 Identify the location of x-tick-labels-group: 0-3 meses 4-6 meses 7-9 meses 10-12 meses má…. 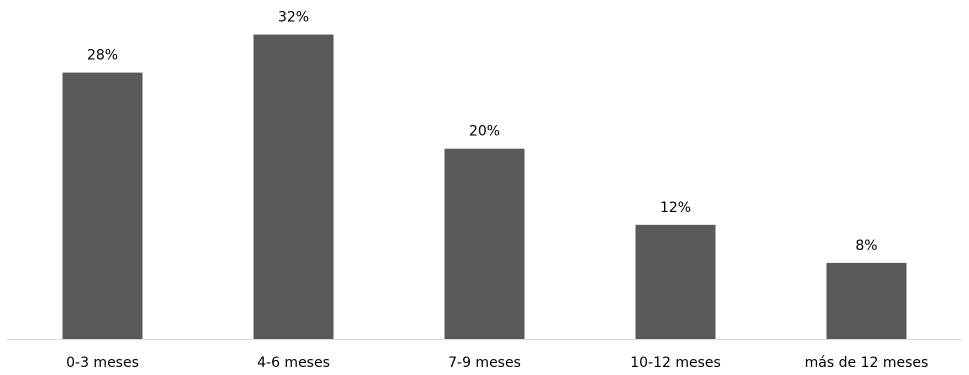
(497, 363).